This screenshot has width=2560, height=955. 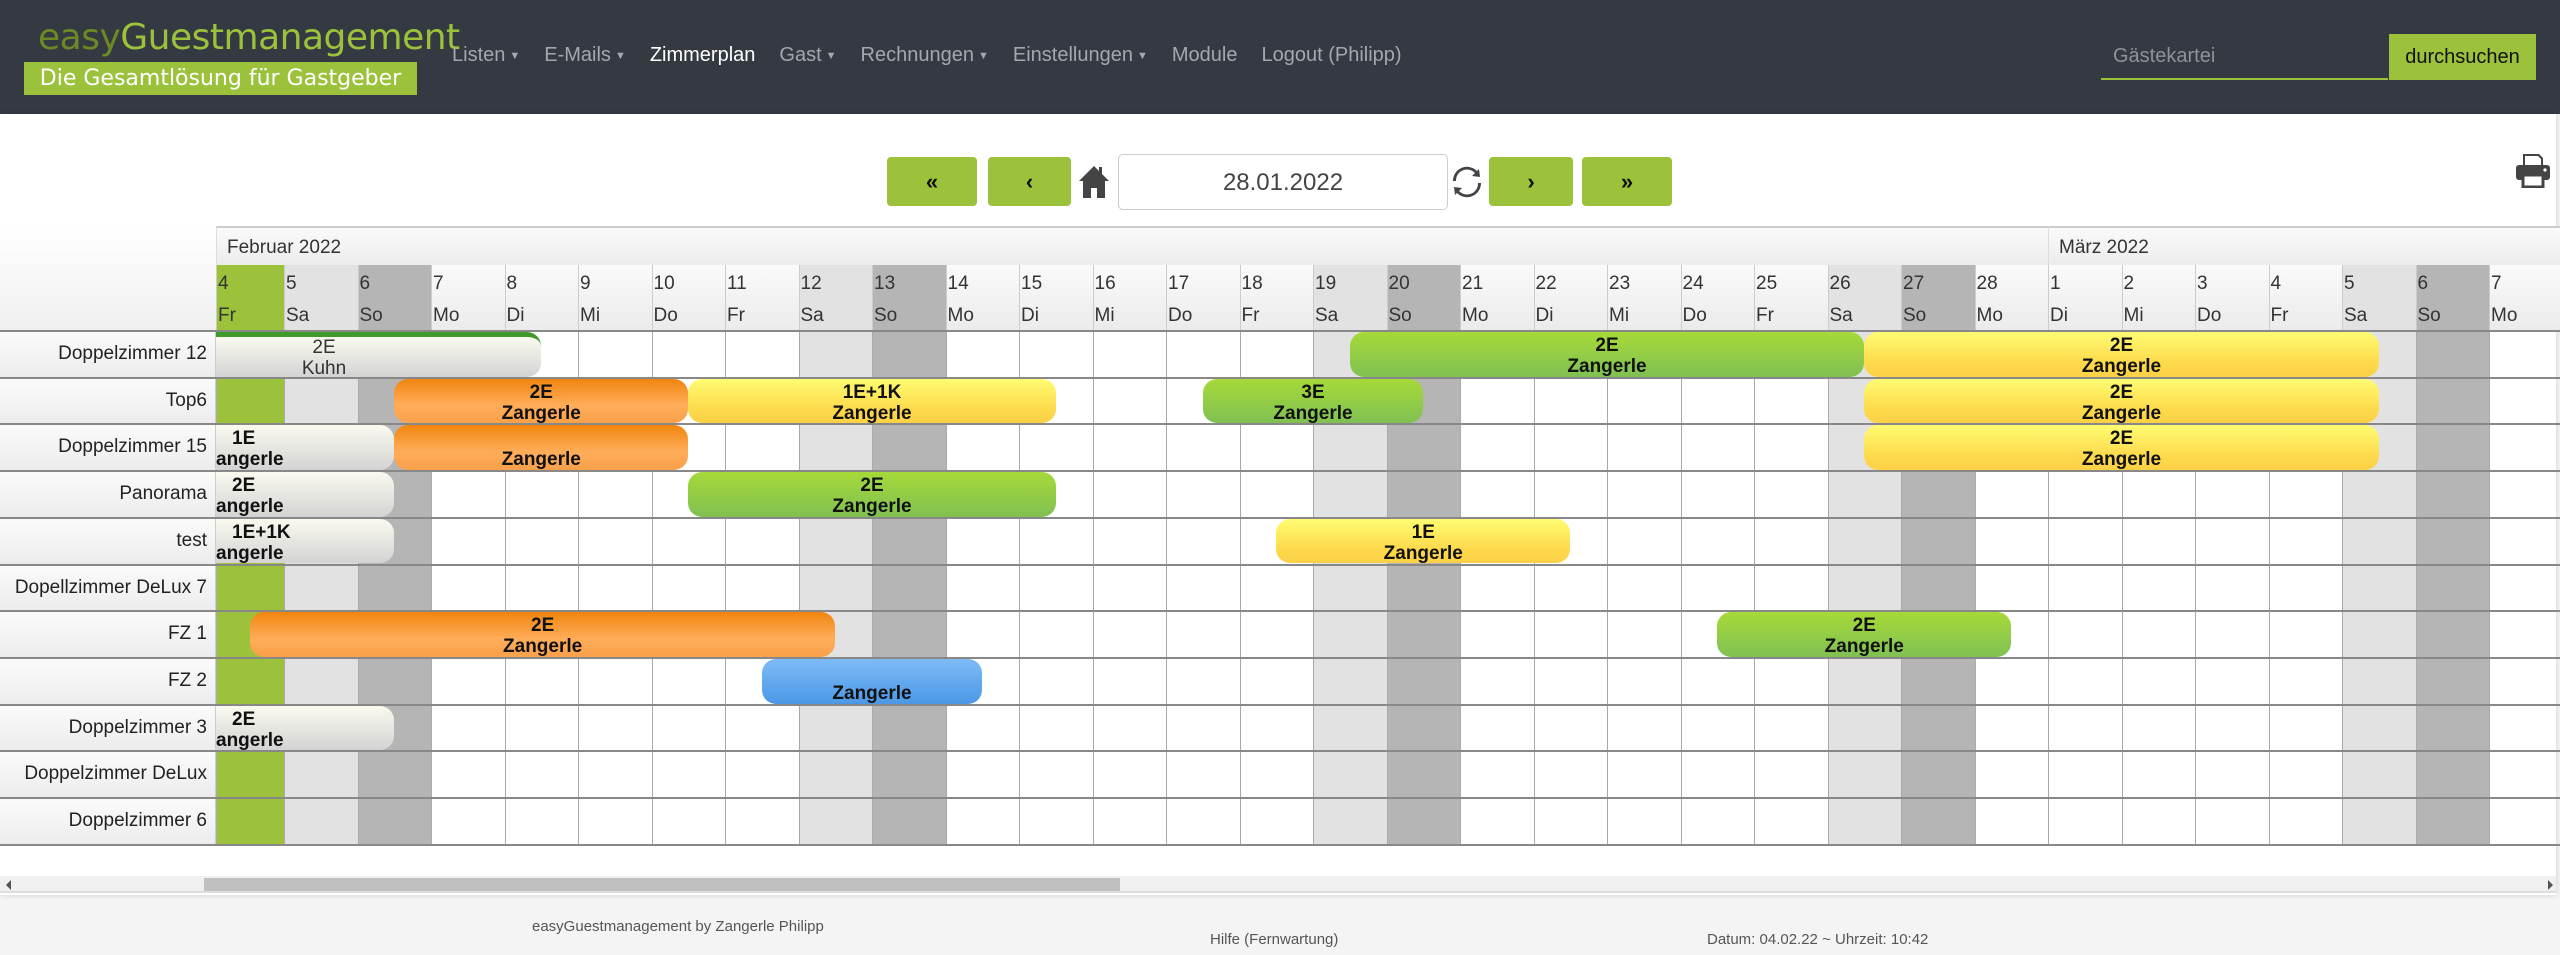 I want to click on day-header: 24 Do, so click(x=1717, y=298).